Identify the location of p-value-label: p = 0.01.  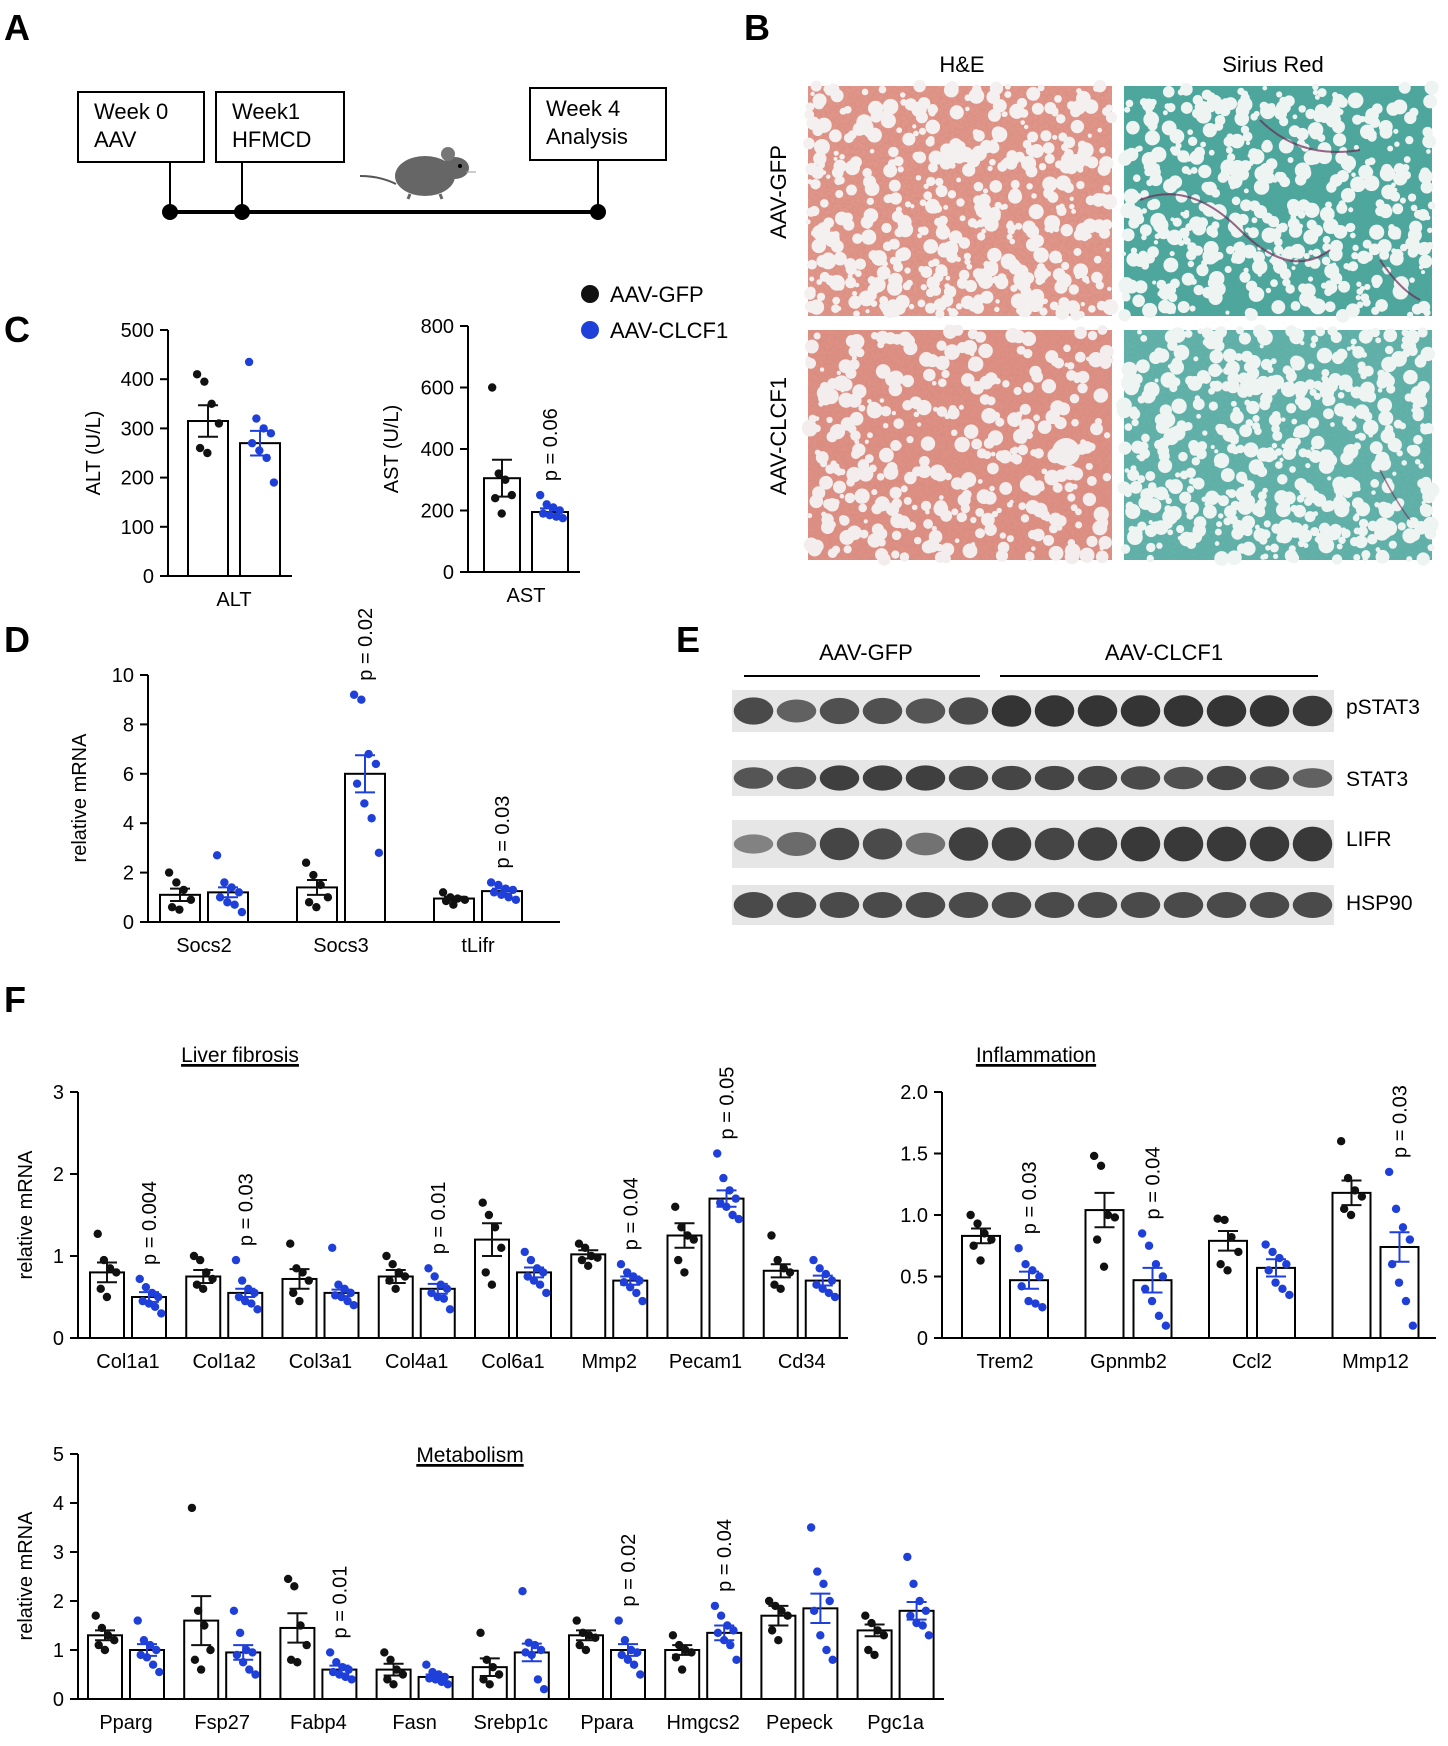
(439, 1217).